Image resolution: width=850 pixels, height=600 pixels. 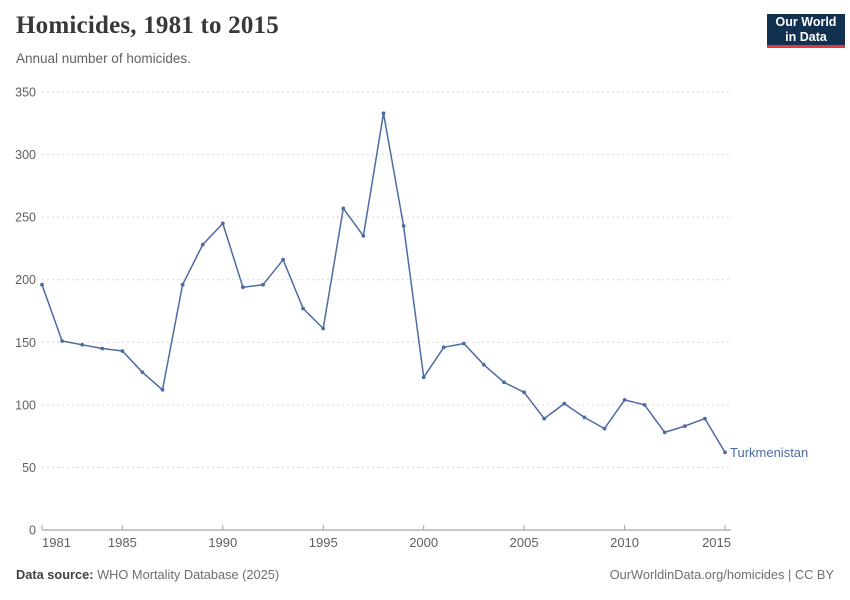 What do you see at coordinates (25, 218) in the screenshot?
I see `y-tick-label: 250` at bounding box center [25, 218].